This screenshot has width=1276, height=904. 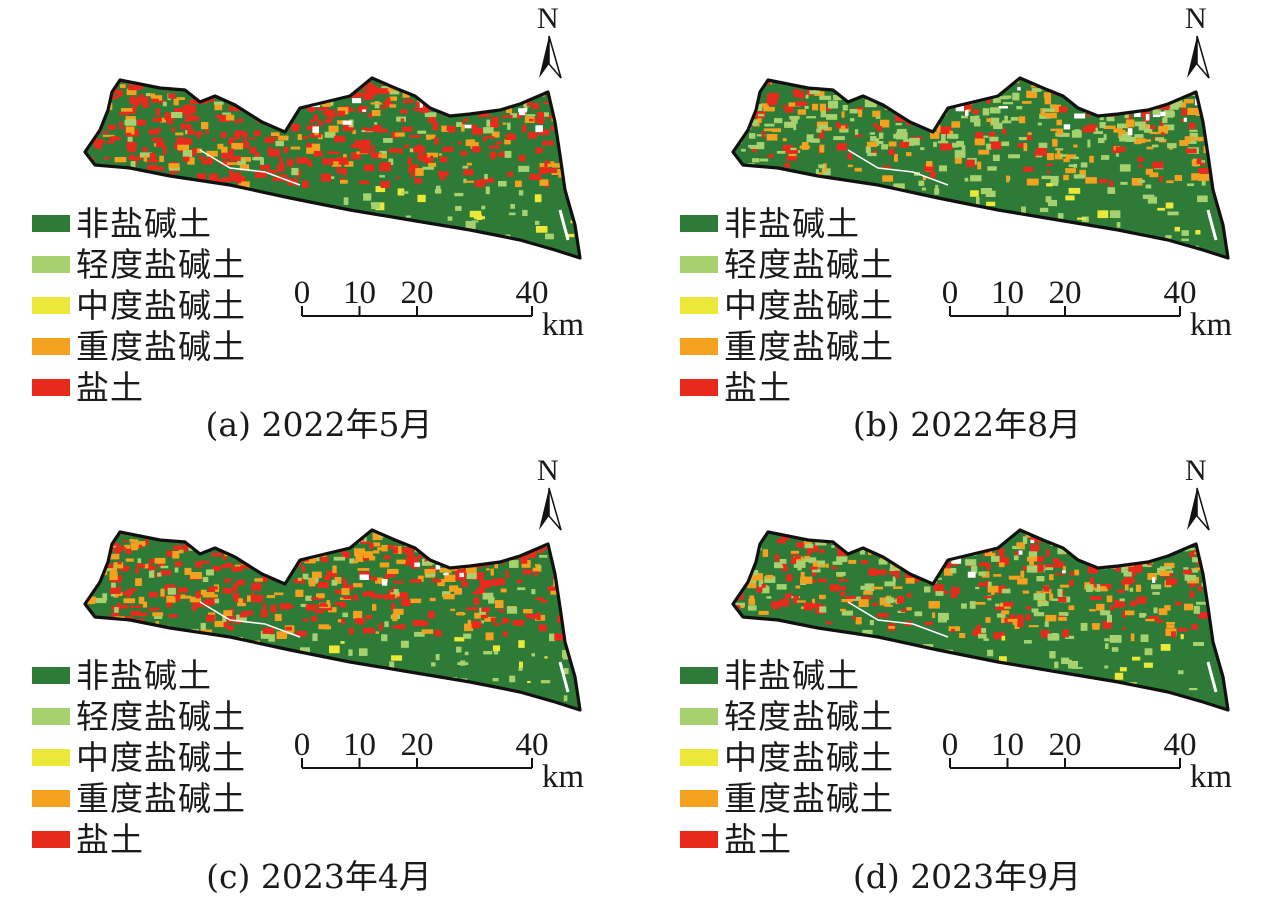 I want to click on panel-caption: (a) 2022年5月, so click(x=319, y=424).